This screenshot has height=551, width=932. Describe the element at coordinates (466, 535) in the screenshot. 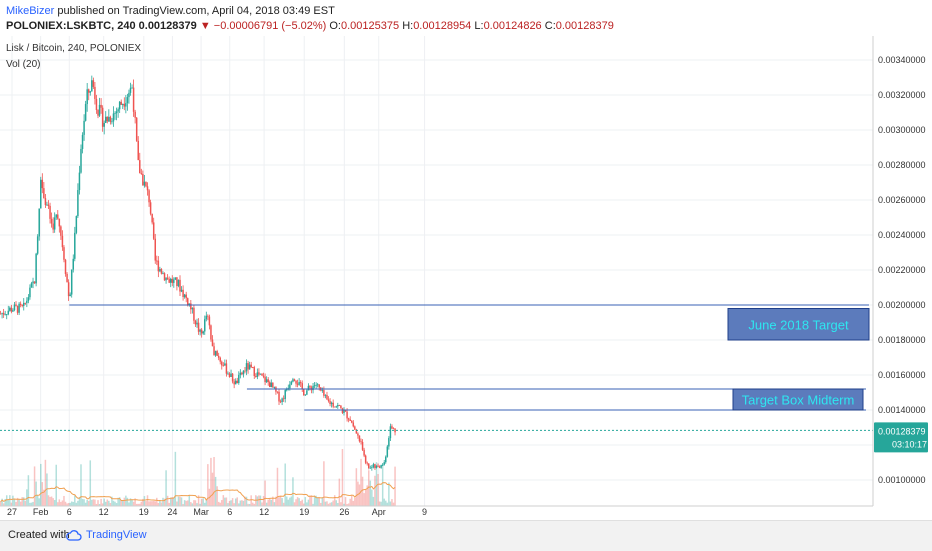

I see `footer: Created with TradingView` at that location.